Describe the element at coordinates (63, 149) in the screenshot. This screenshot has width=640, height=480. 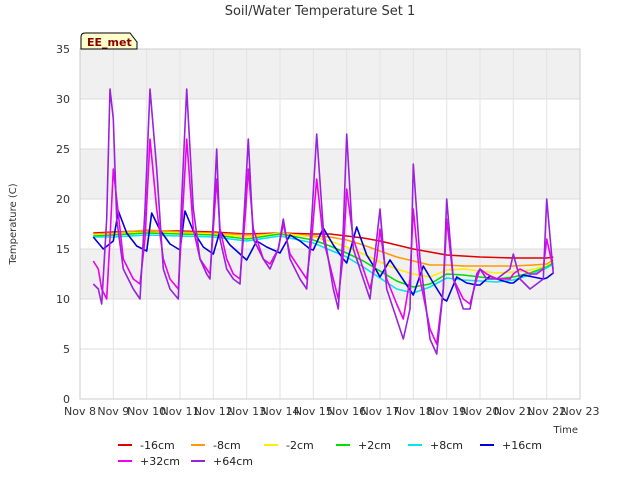
I see `y-tick-label-5: 25` at that location.